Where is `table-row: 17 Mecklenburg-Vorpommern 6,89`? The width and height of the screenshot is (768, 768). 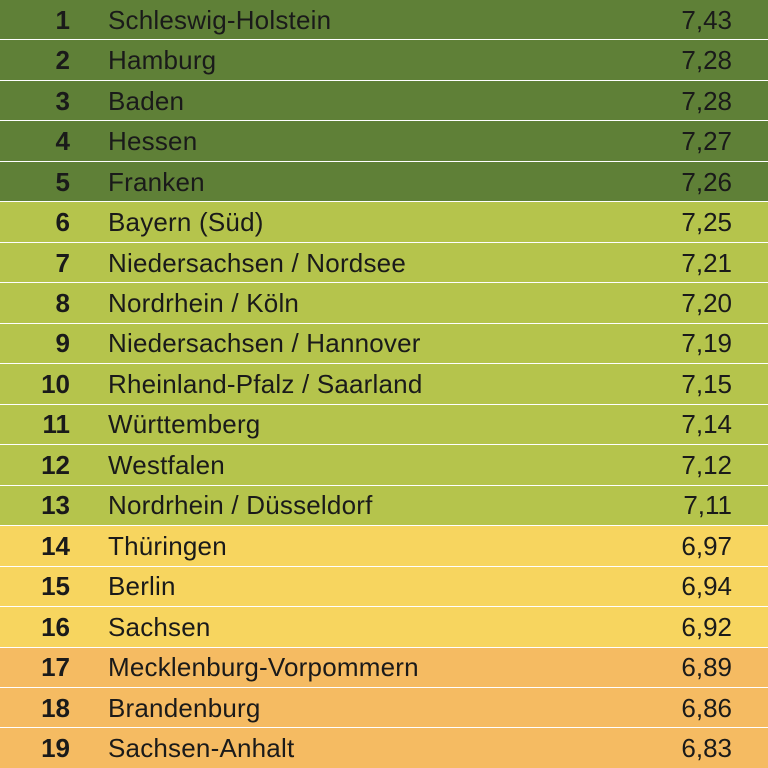 table-row: 17 Mecklenburg-Vorpommern 6,89 is located at coordinates (384, 667).